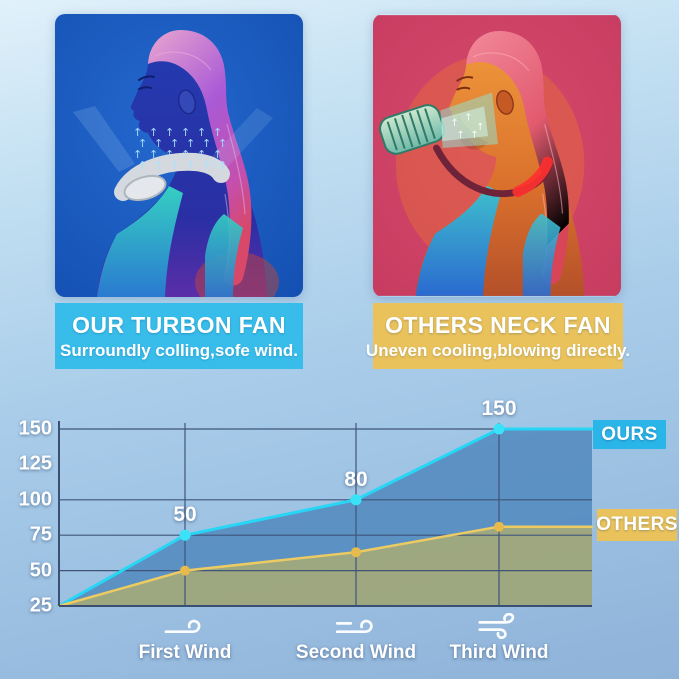  I want to click on wind-level-2-icon, so click(354, 626).